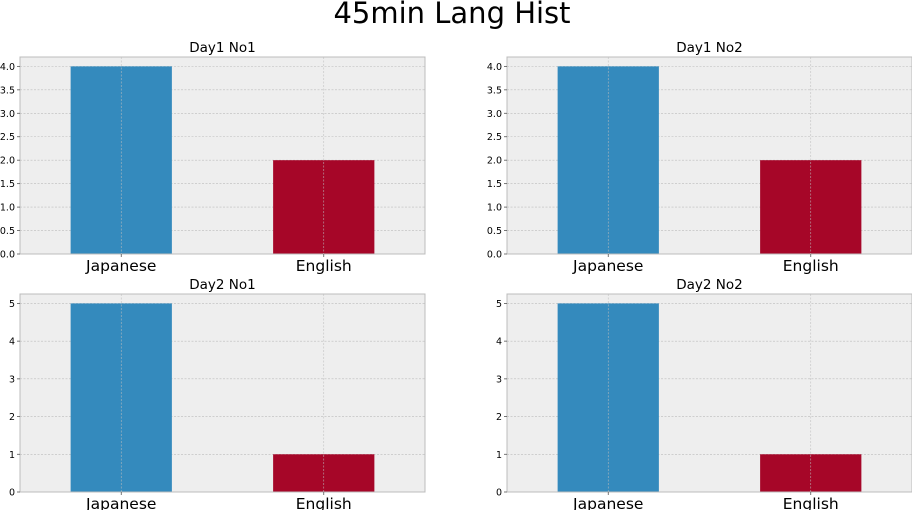 This screenshot has width=912, height=510. Describe the element at coordinates (222, 285) in the screenshot. I see `subplot-title: Day2 No1` at that location.